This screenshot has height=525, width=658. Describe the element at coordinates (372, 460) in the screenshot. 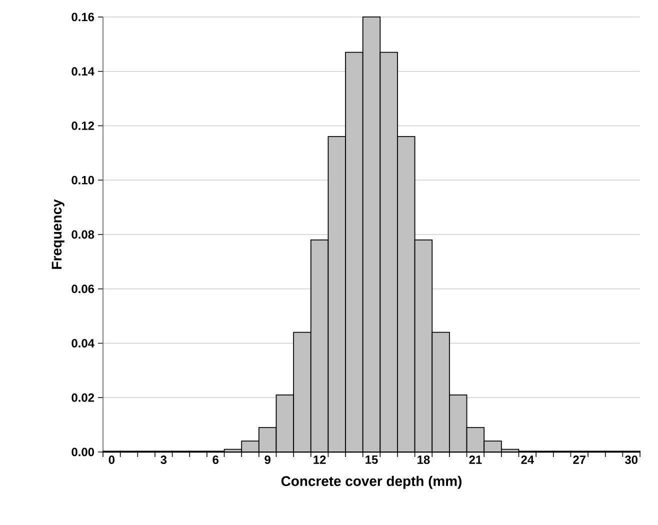

I see `x-tick-label: 15` at that location.